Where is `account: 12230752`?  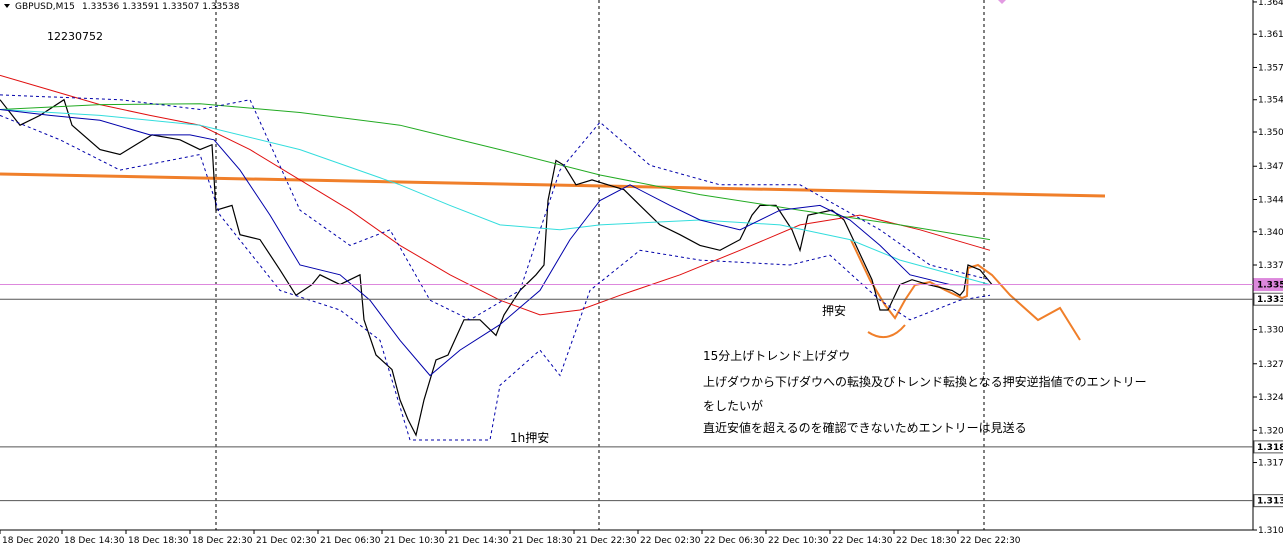 account: 12230752 is located at coordinates (75, 36).